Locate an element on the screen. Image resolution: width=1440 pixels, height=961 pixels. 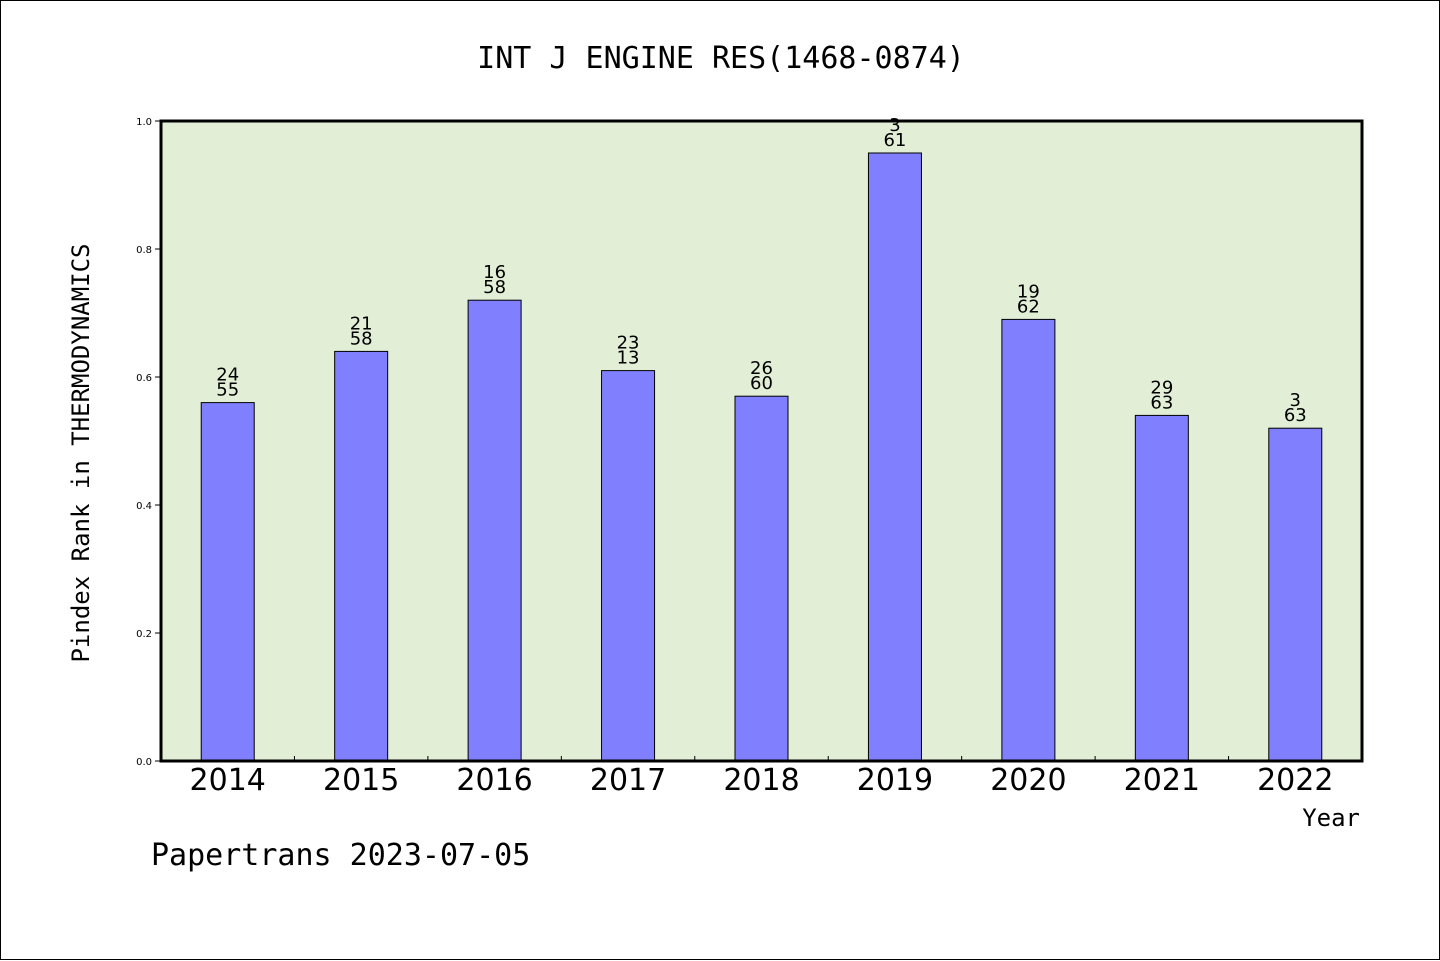
bar-2019 is located at coordinates (894, 457).